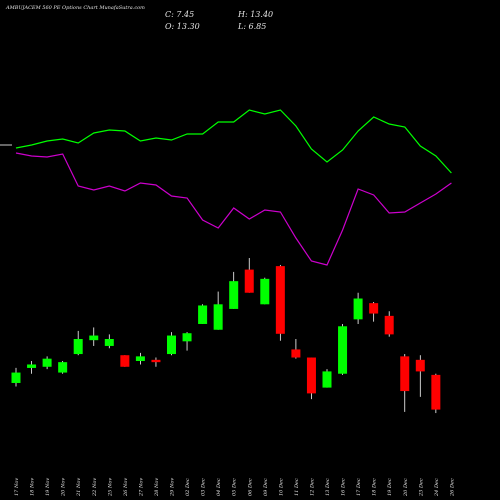  What do you see at coordinates (48, 487) in the screenshot?
I see `x-tick-label: 19 Nov` at bounding box center [48, 487].